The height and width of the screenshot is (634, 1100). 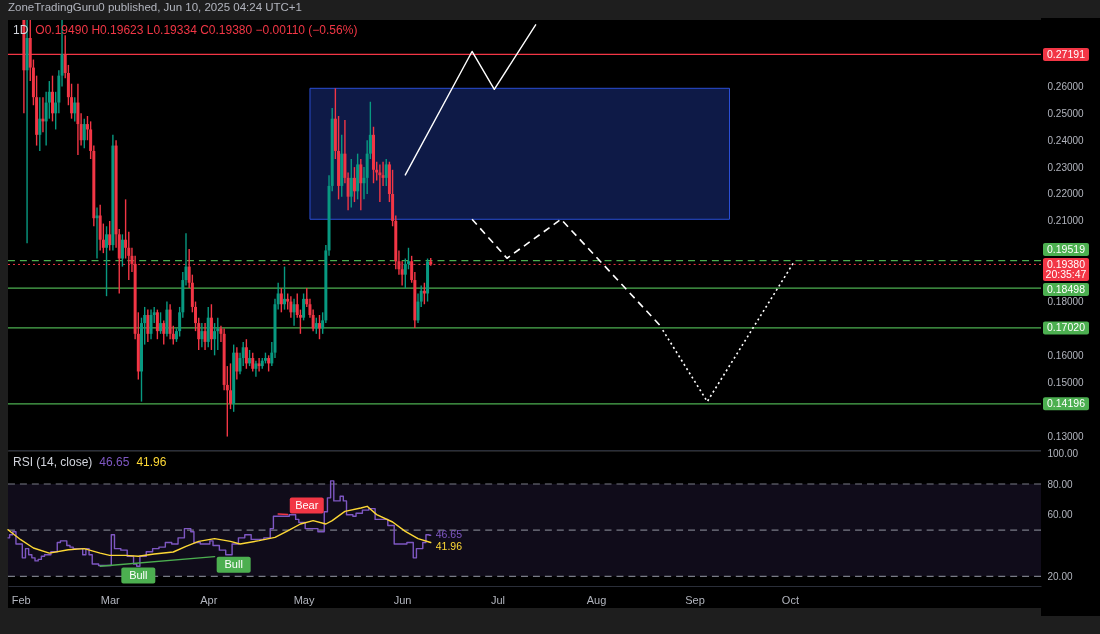 I want to click on x-tick-label: Mar, so click(x=110, y=599).